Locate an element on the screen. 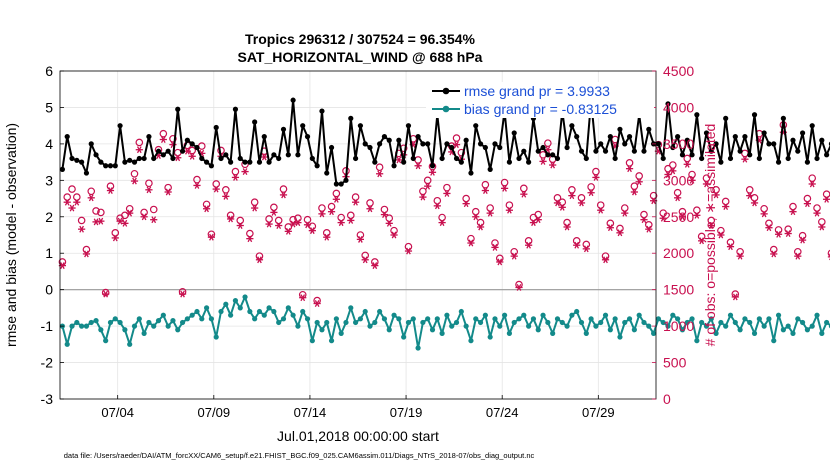 Image resolution: width=830 pixels, height=470 pixels. left-tick-label: 1 is located at coordinates (49, 253).